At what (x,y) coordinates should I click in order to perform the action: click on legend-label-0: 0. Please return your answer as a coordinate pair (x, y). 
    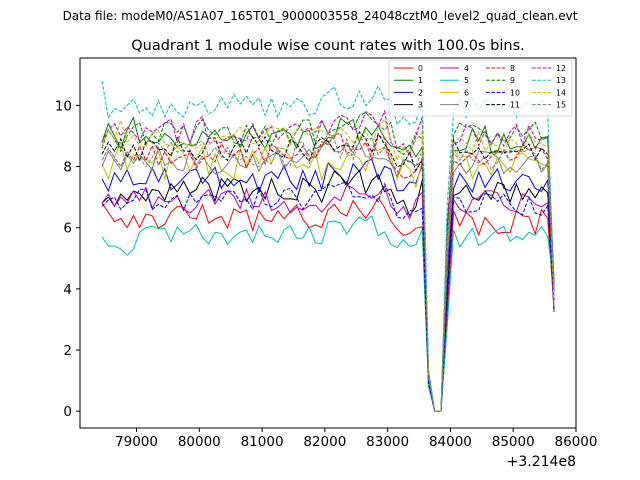
    Looking at the image, I should click on (420, 68).